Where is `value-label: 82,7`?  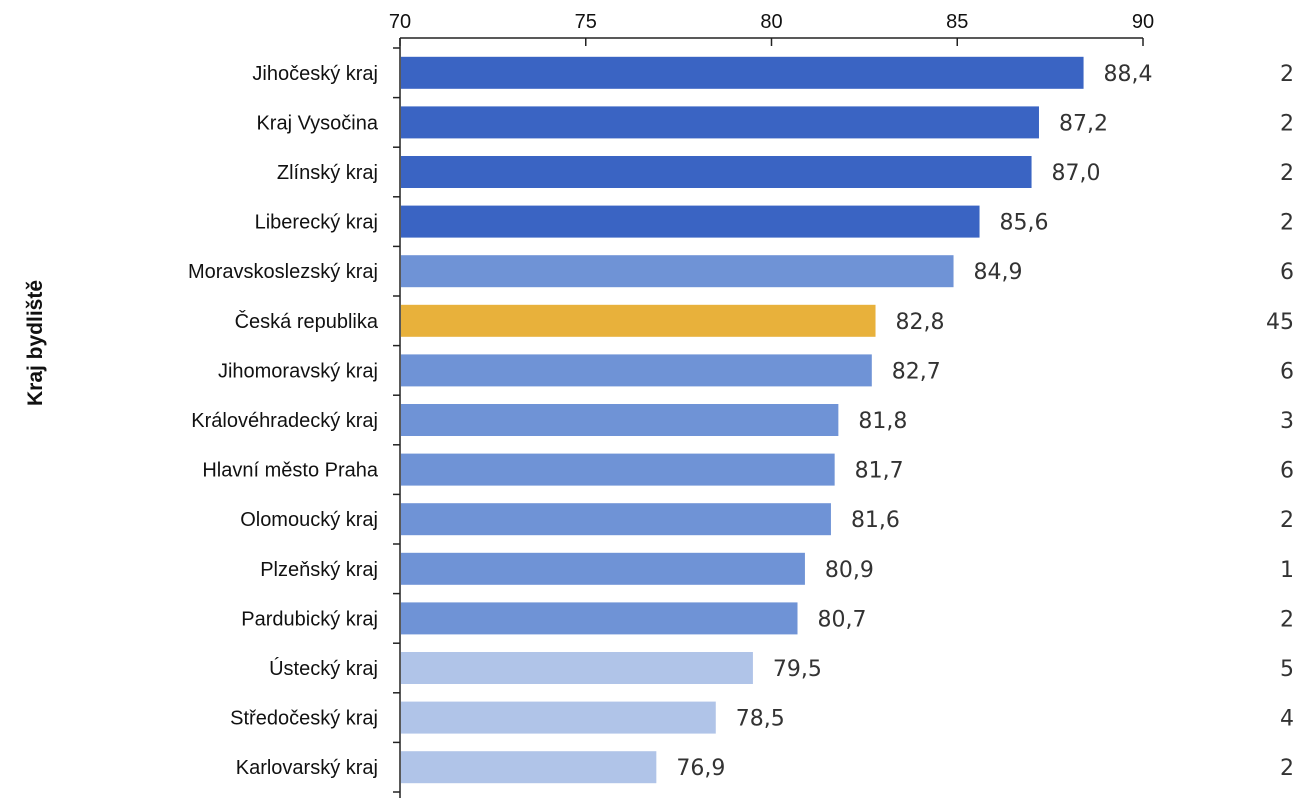
value-label: 82,7 is located at coordinates (916, 371).